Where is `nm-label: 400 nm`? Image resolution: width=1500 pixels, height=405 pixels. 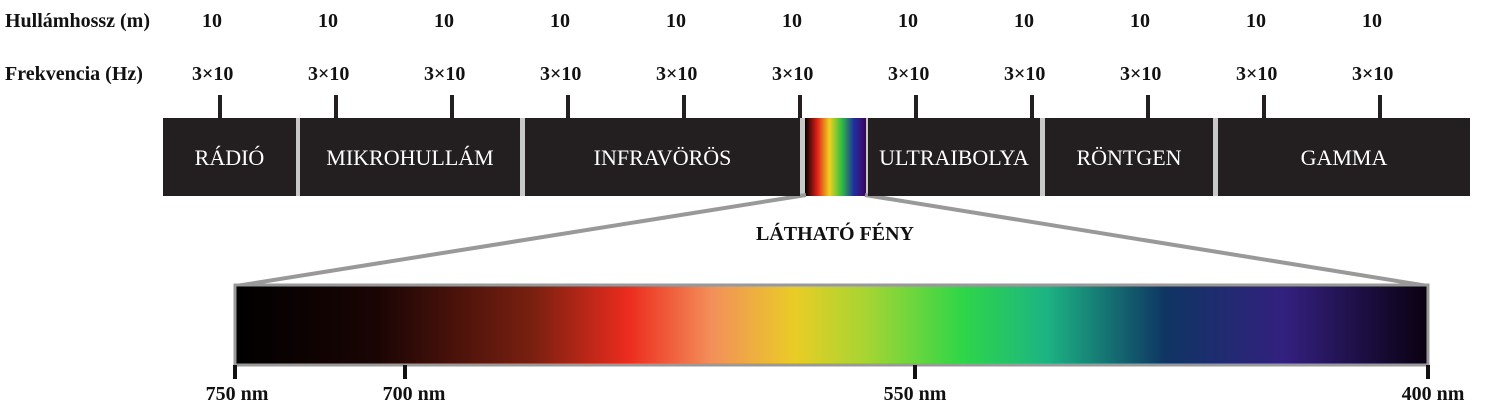
nm-label: 400 nm is located at coordinates (1433, 394).